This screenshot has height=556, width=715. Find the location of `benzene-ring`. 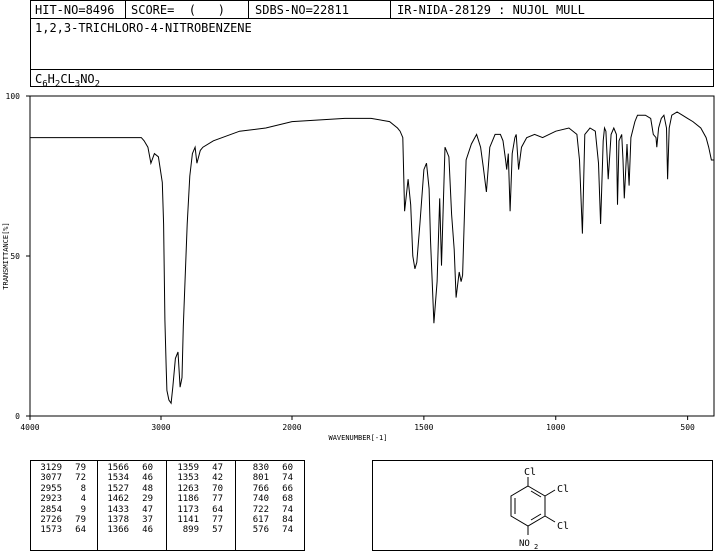

benzene-ring is located at coordinates (528, 506).